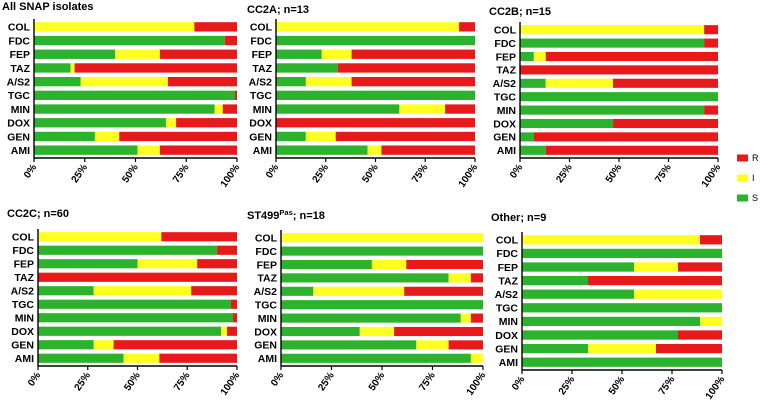  I want to click on legend-swatch-I, so click(742, 178).